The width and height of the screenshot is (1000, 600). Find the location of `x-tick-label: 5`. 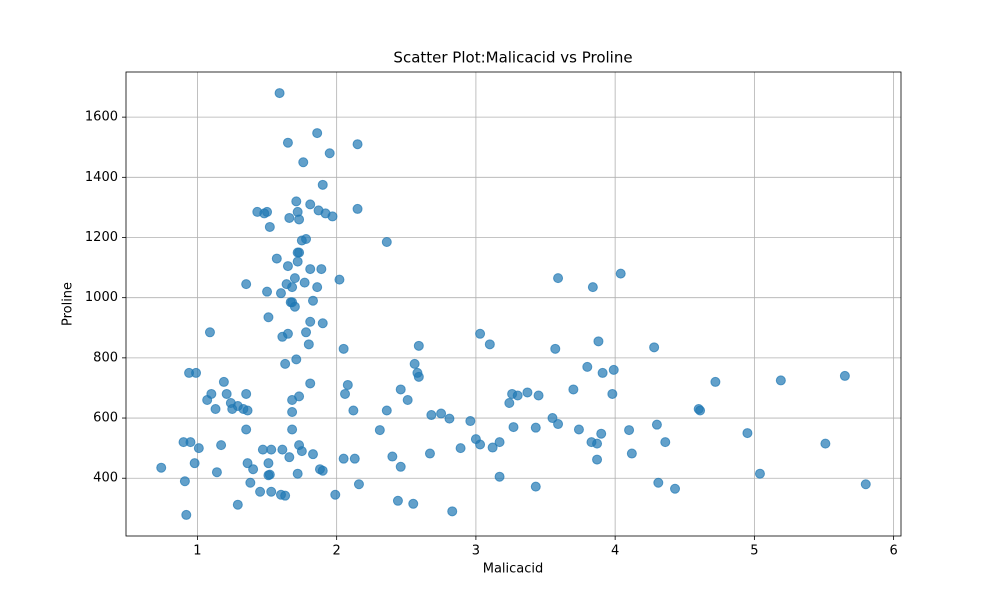

x-tick-label: 5 is located at coordinates (754, 551).